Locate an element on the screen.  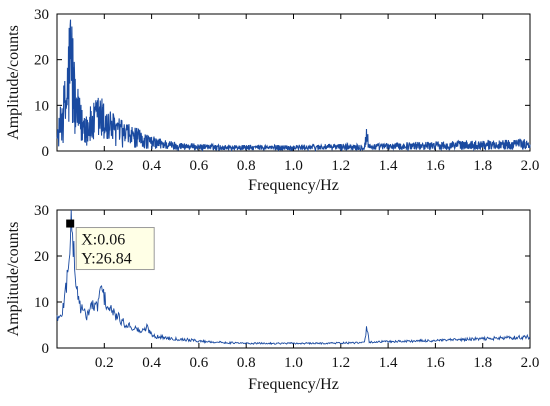
top-y-tick-label: 20 is located at coordinates (41, 61).